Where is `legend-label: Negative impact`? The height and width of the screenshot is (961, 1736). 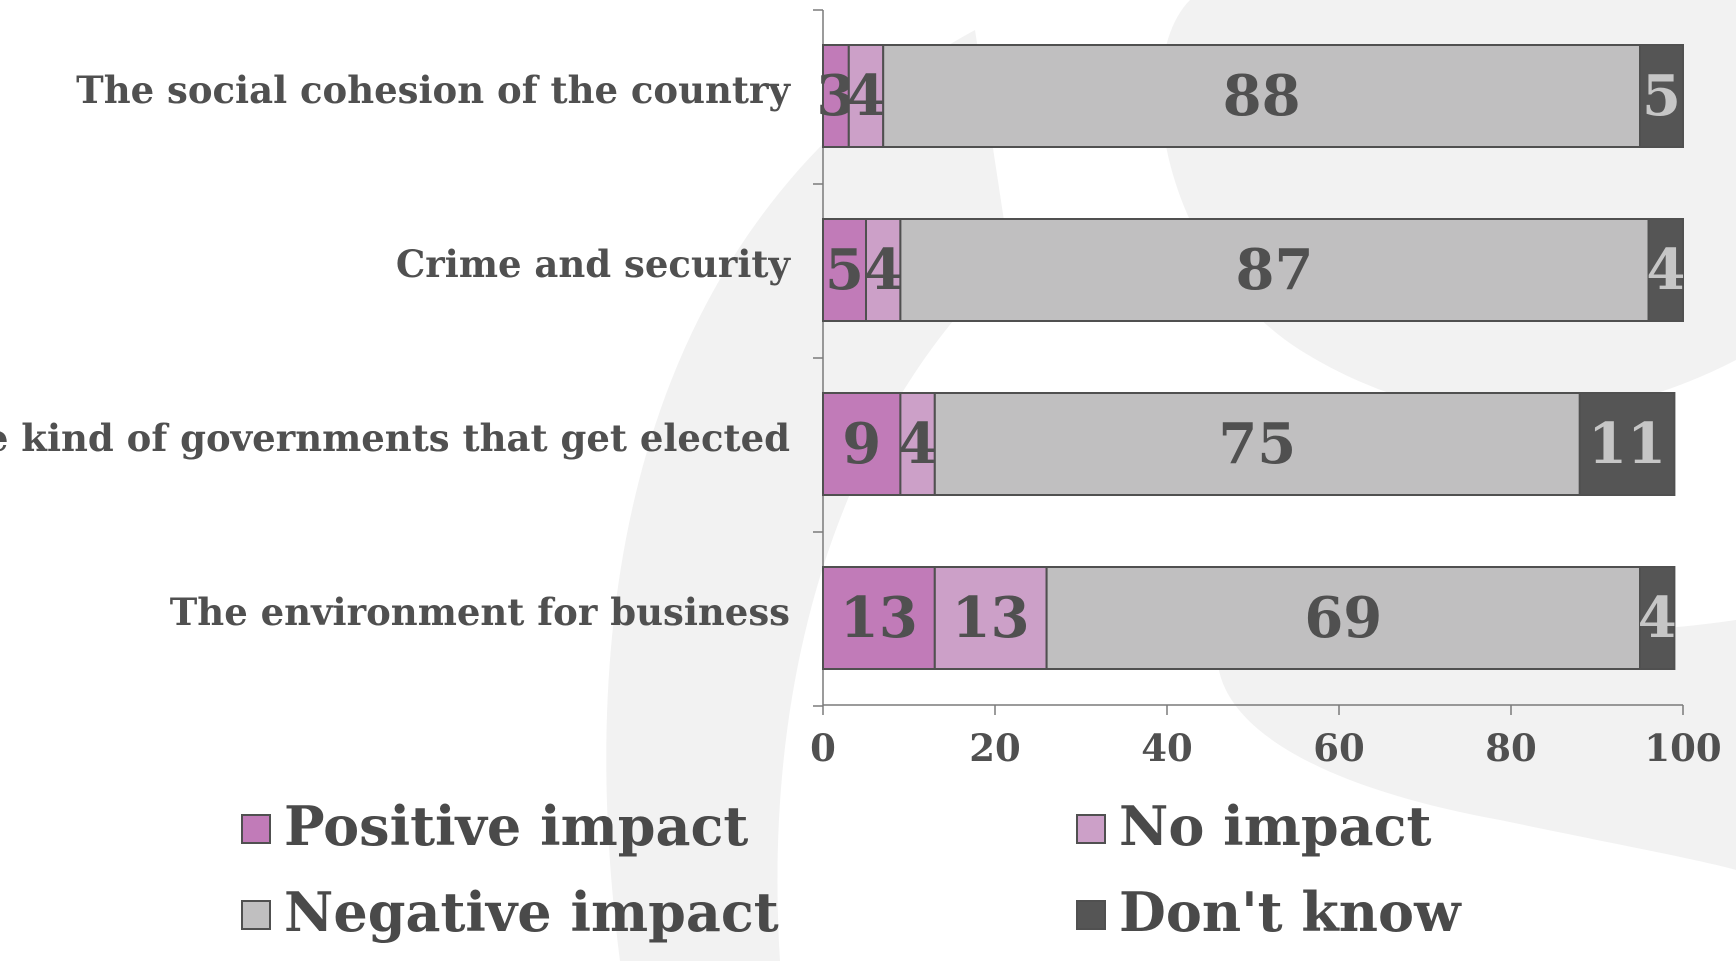
legend-label: Negative impact is located at coordinates (531, 912).